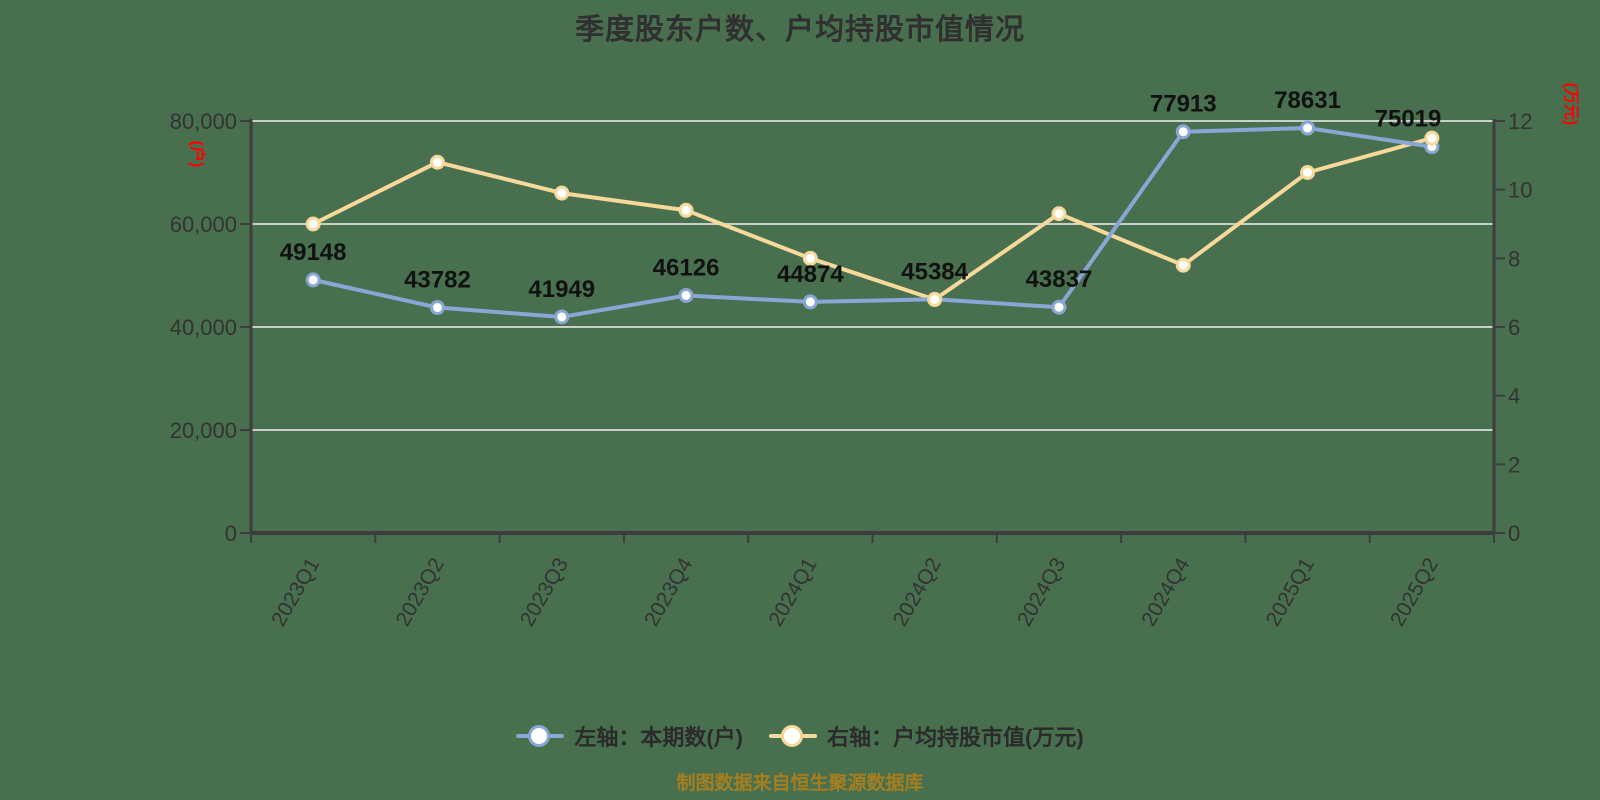 The width and height of the screenshot is (1600, 800). Describe the element at coordinates (1165, 592) in the screenshot. I see `x-axis-tick-label: 2024Q4` at that location.